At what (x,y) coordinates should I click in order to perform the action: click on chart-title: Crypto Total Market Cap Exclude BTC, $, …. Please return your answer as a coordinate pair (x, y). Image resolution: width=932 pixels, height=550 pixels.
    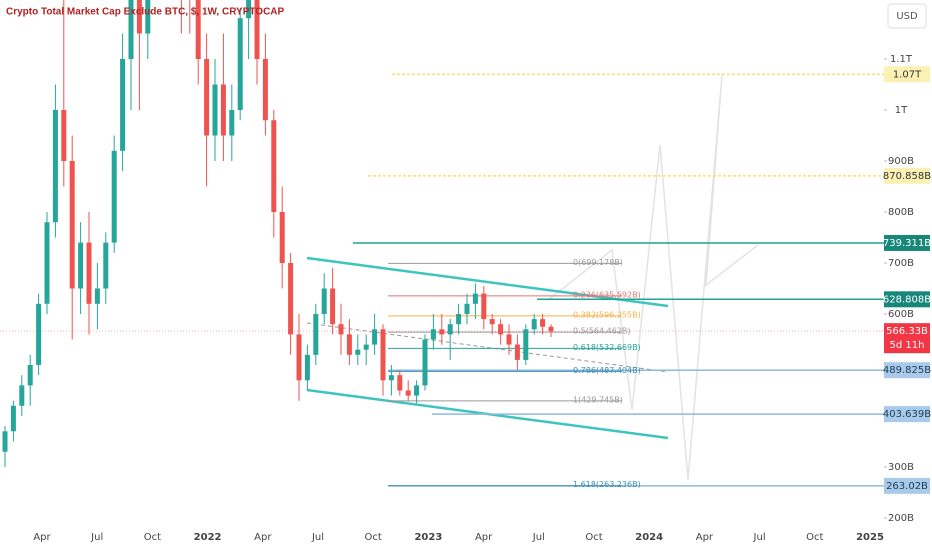
    Looking at the image, I should click on (145, 12).